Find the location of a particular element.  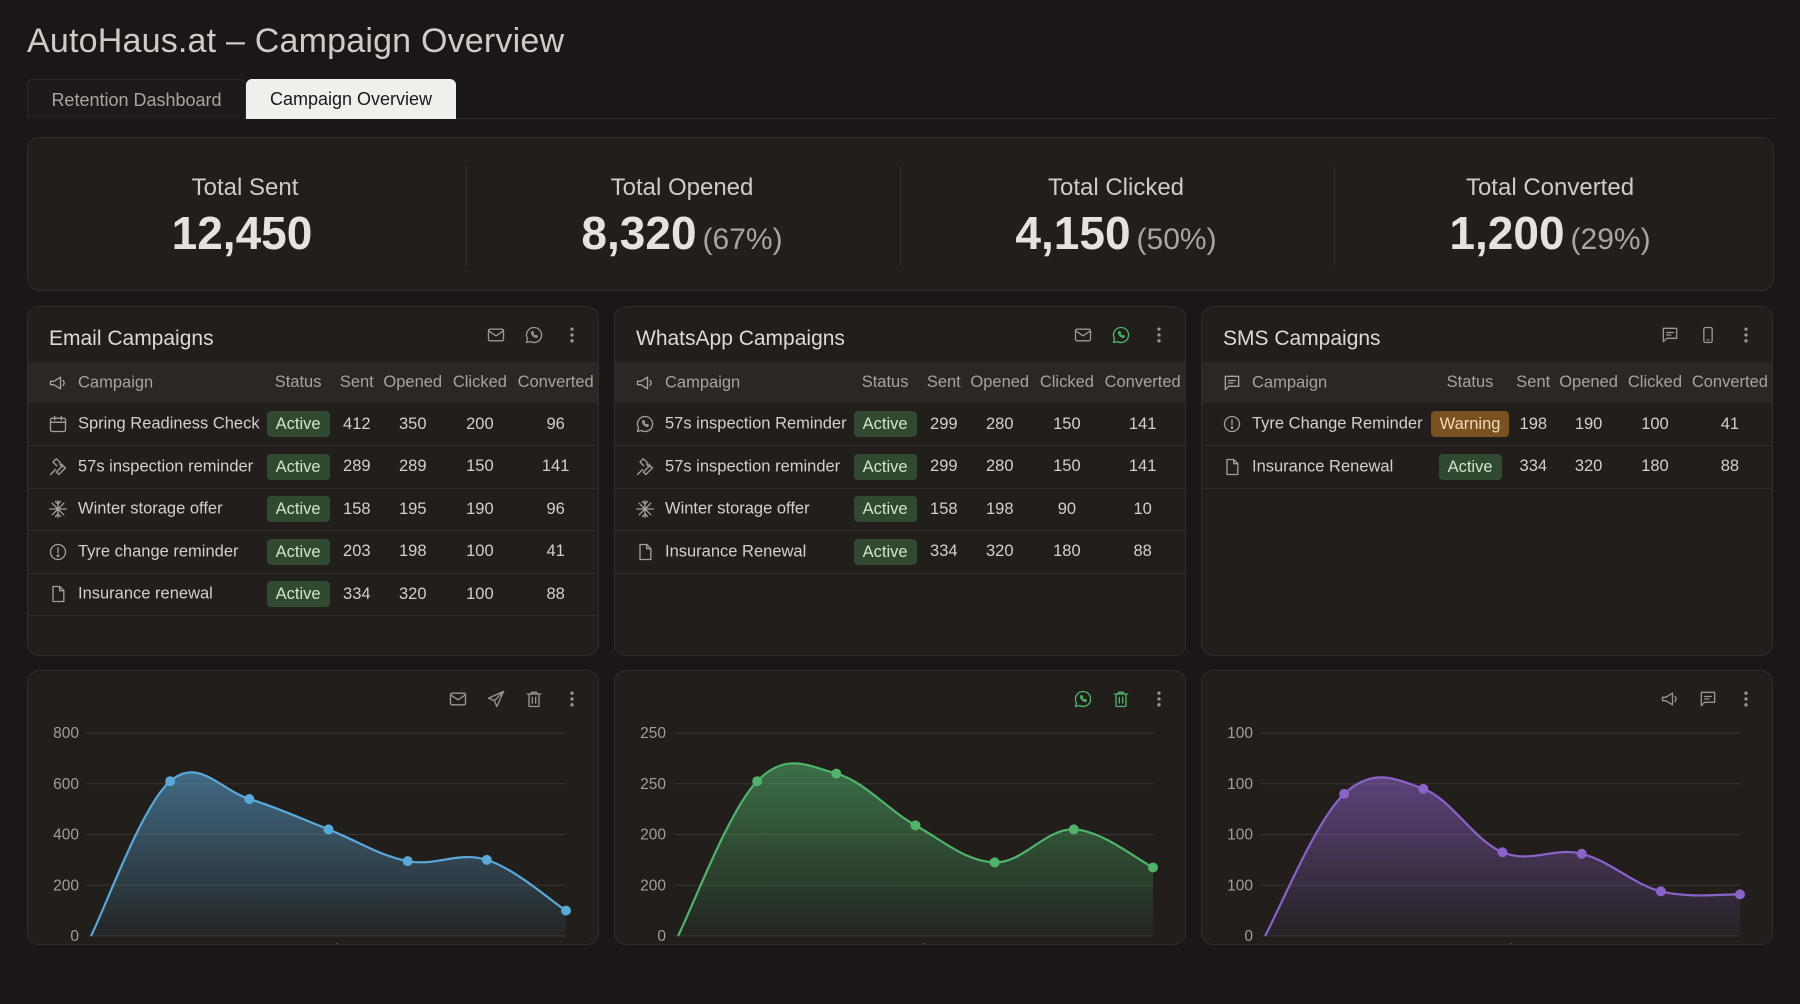

clicked-cell: 180 is located at coordinates (1655, 467).